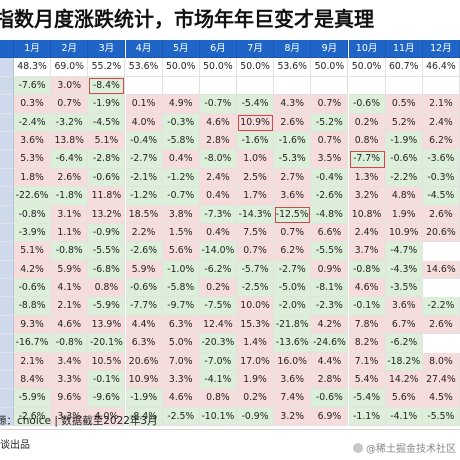 The width and height of the screenshot is (460, 460). What do you see at coordinates (187, 19) in the screenshot?
I see `page-title: 指数月度涨跌统计，市场年年巨变才是真理` at bounding box center [187, 19].